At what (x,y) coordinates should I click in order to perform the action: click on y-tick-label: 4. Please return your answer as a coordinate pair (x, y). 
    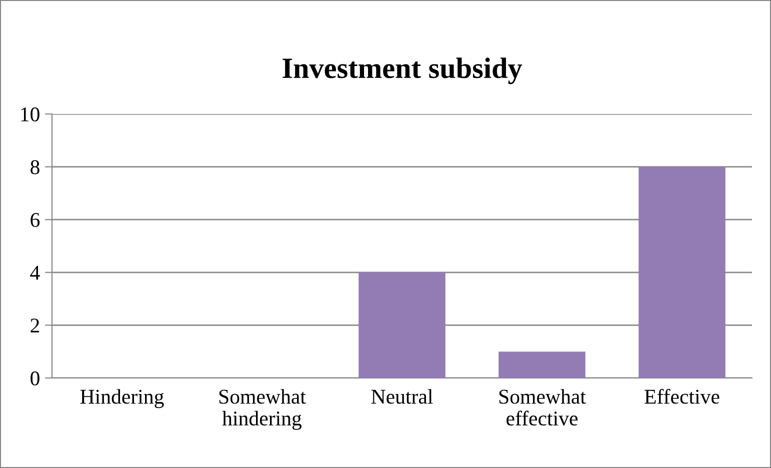
    Looking at the image, I should click on (35, 273).